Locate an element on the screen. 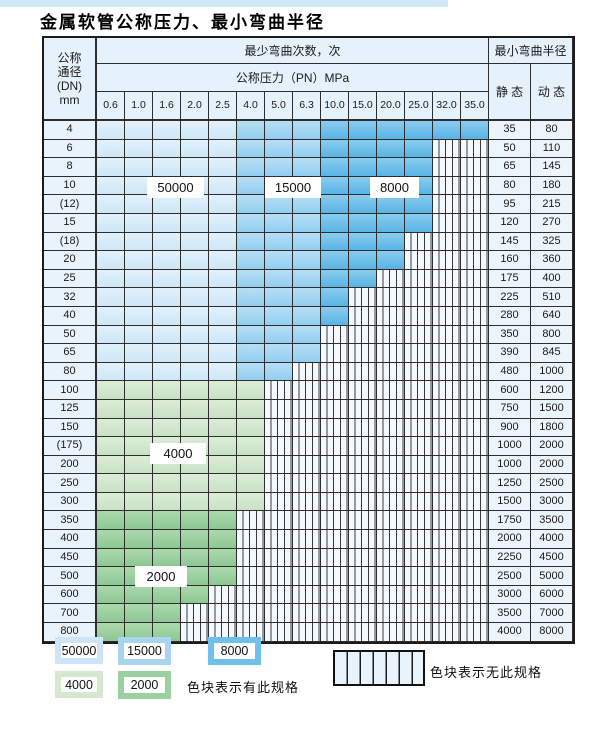 This screenshot has height=743, width=600. rating-cell-dn150-pn2.0 is located at coordinates (195, 428).